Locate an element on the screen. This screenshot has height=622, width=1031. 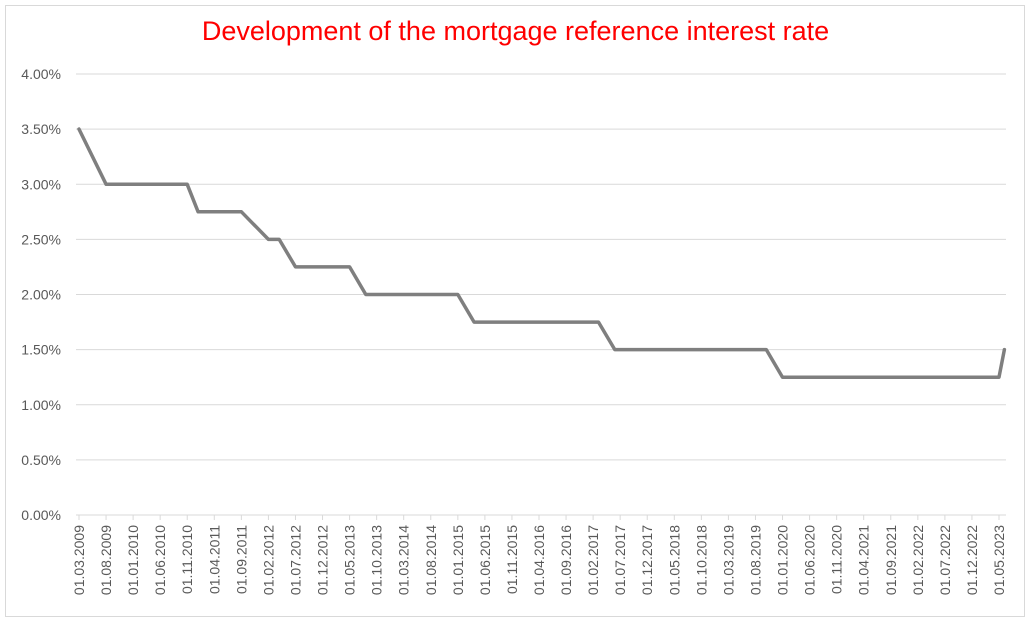
x-tick-label: 01.05.2013 is located at coordinates (350, 560).